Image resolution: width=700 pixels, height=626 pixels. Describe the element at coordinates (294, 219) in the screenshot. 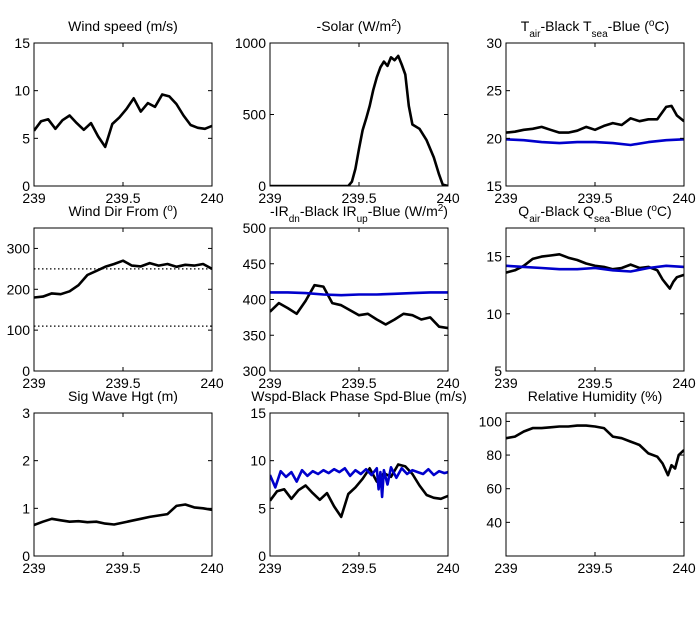

I see `title-part: dn` at that location.